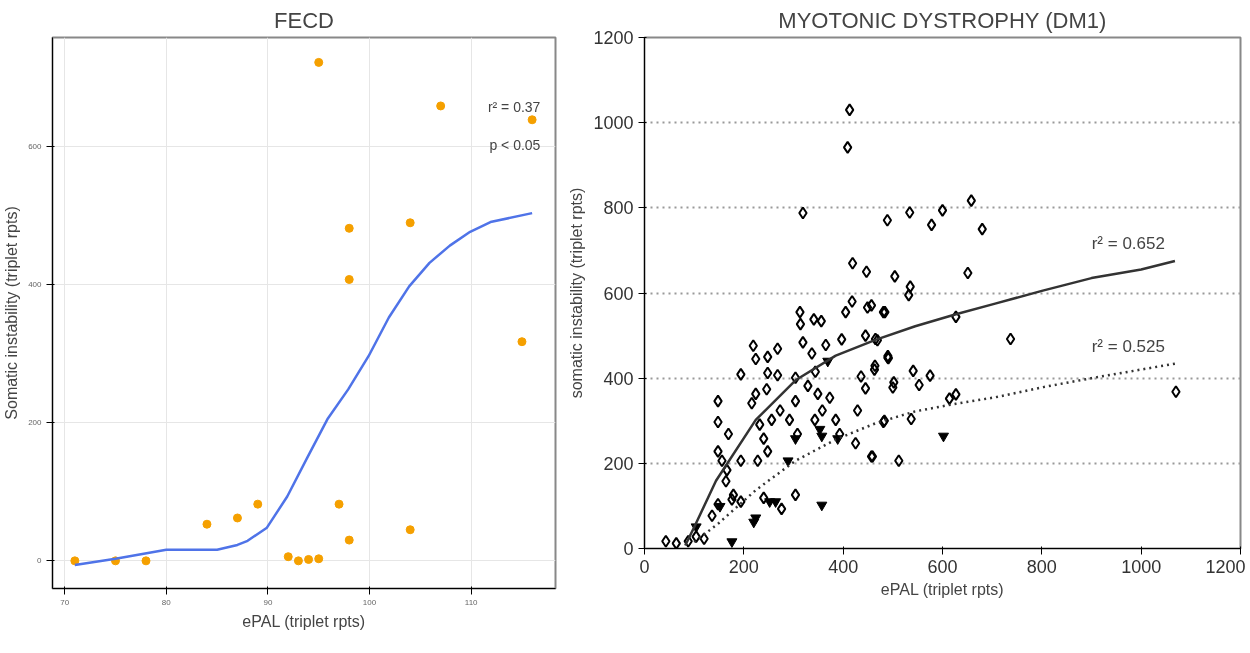 This screenshot has height=653, width=1250. Describe the element at coordinates (942, 20) in the screenshot. I see `chart-title: MYOTONIC DYSTROPHY (DM1)` at that location.